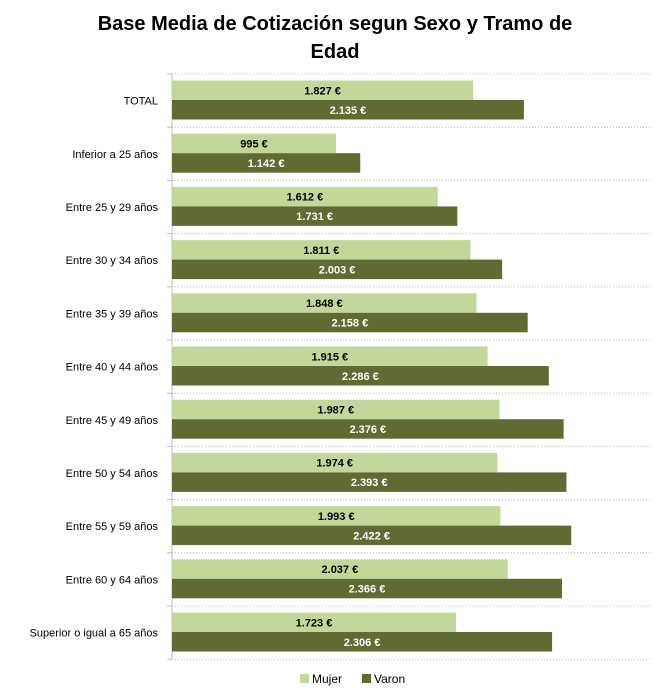 The image size is (659, 695). I want to click on data-label-varon: 1.142 €, so click(266, 164).